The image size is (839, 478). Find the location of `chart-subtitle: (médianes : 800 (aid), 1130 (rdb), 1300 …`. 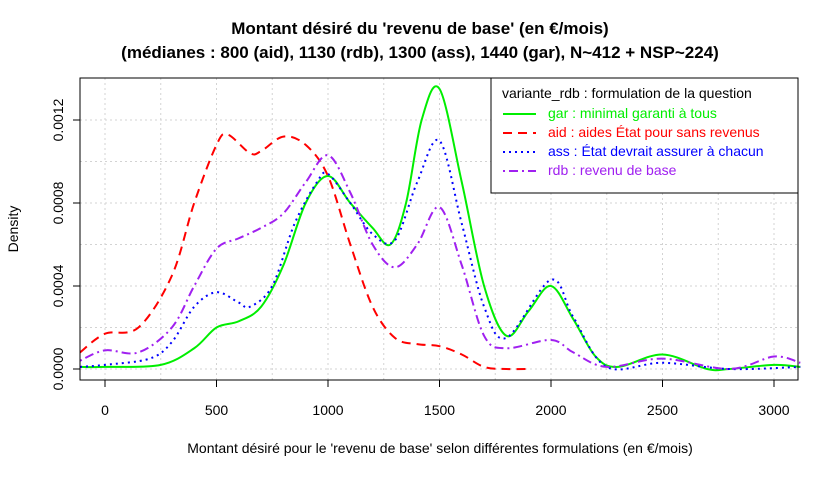

chart-subtitle: (médianes : 800 (aid), 1130 (rdb), 1300 … is located at coordinates (420, 52).